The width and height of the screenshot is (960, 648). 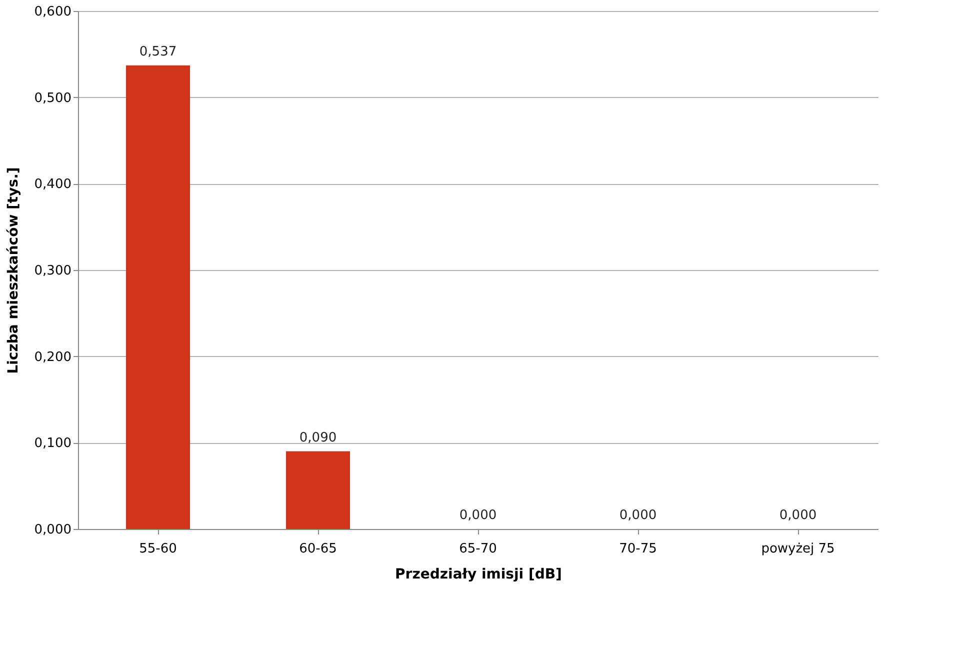 What do you see at coordinates (638, 549) in the screenshot?
I see `x-tick-label: 70-75` at bounding box center [638, 549].